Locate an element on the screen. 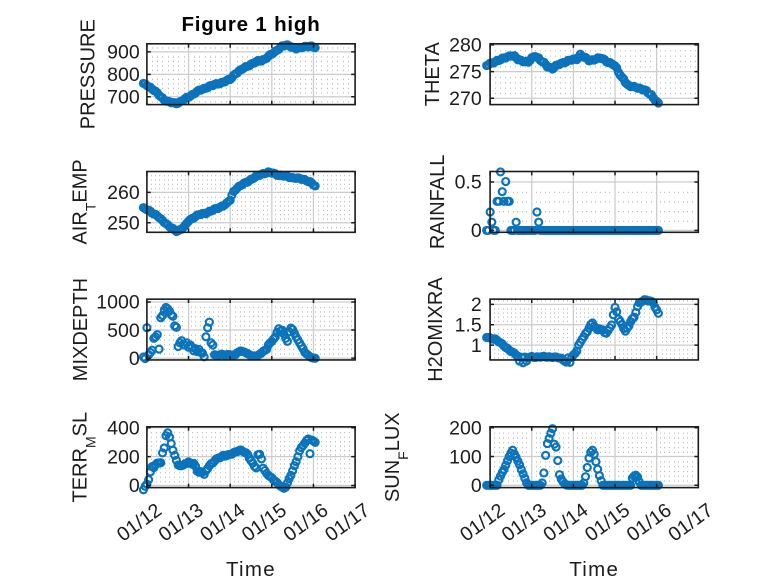 The width and height of the screenshot is (778, 588). svg-text: 280 is located at coordinates (465, 46).